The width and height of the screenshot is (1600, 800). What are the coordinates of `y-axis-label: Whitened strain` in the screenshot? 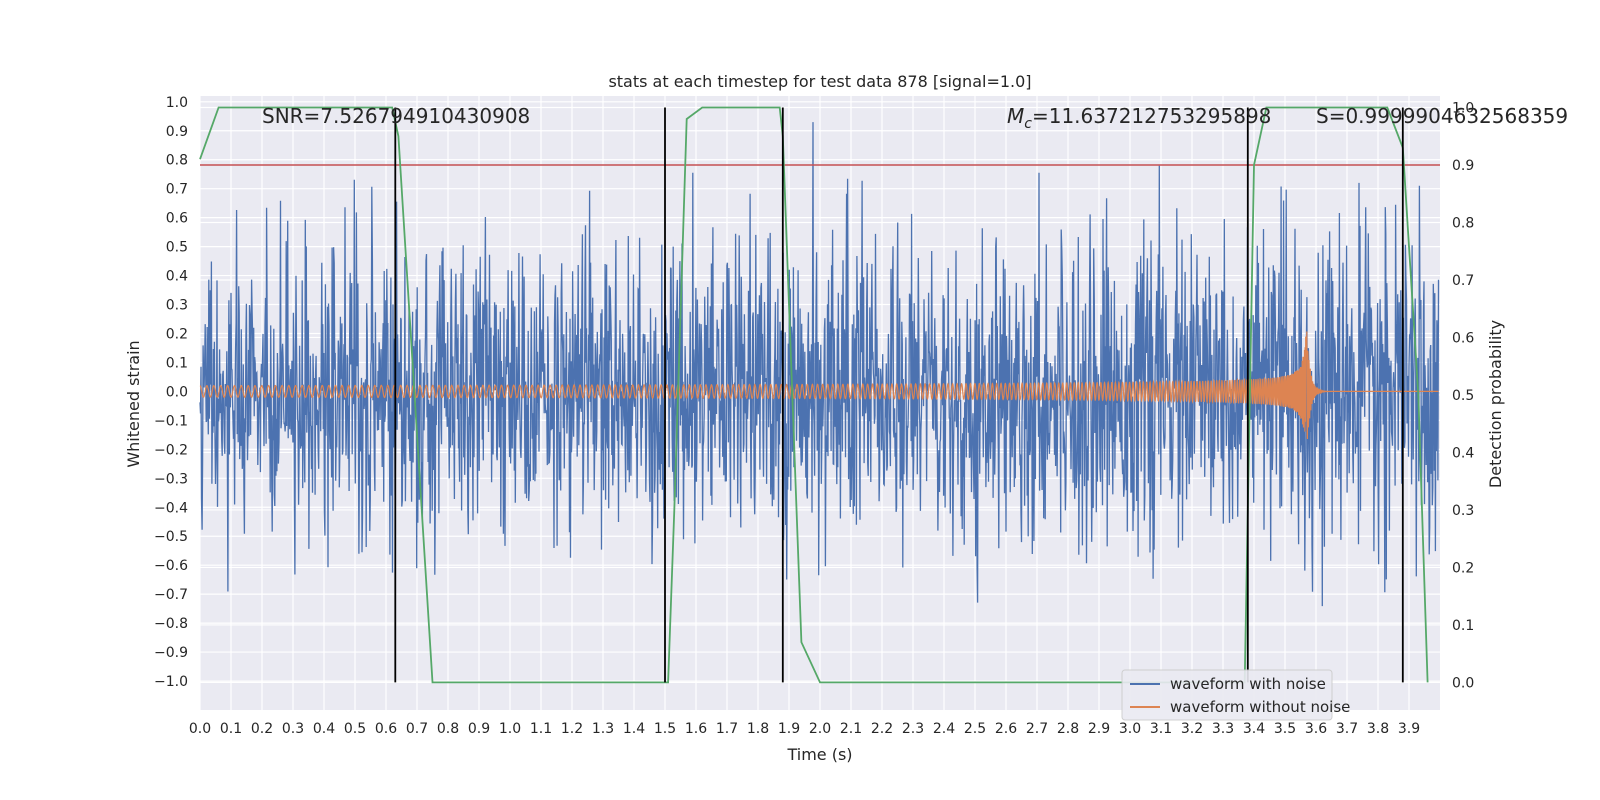 It's located at (133, 403).